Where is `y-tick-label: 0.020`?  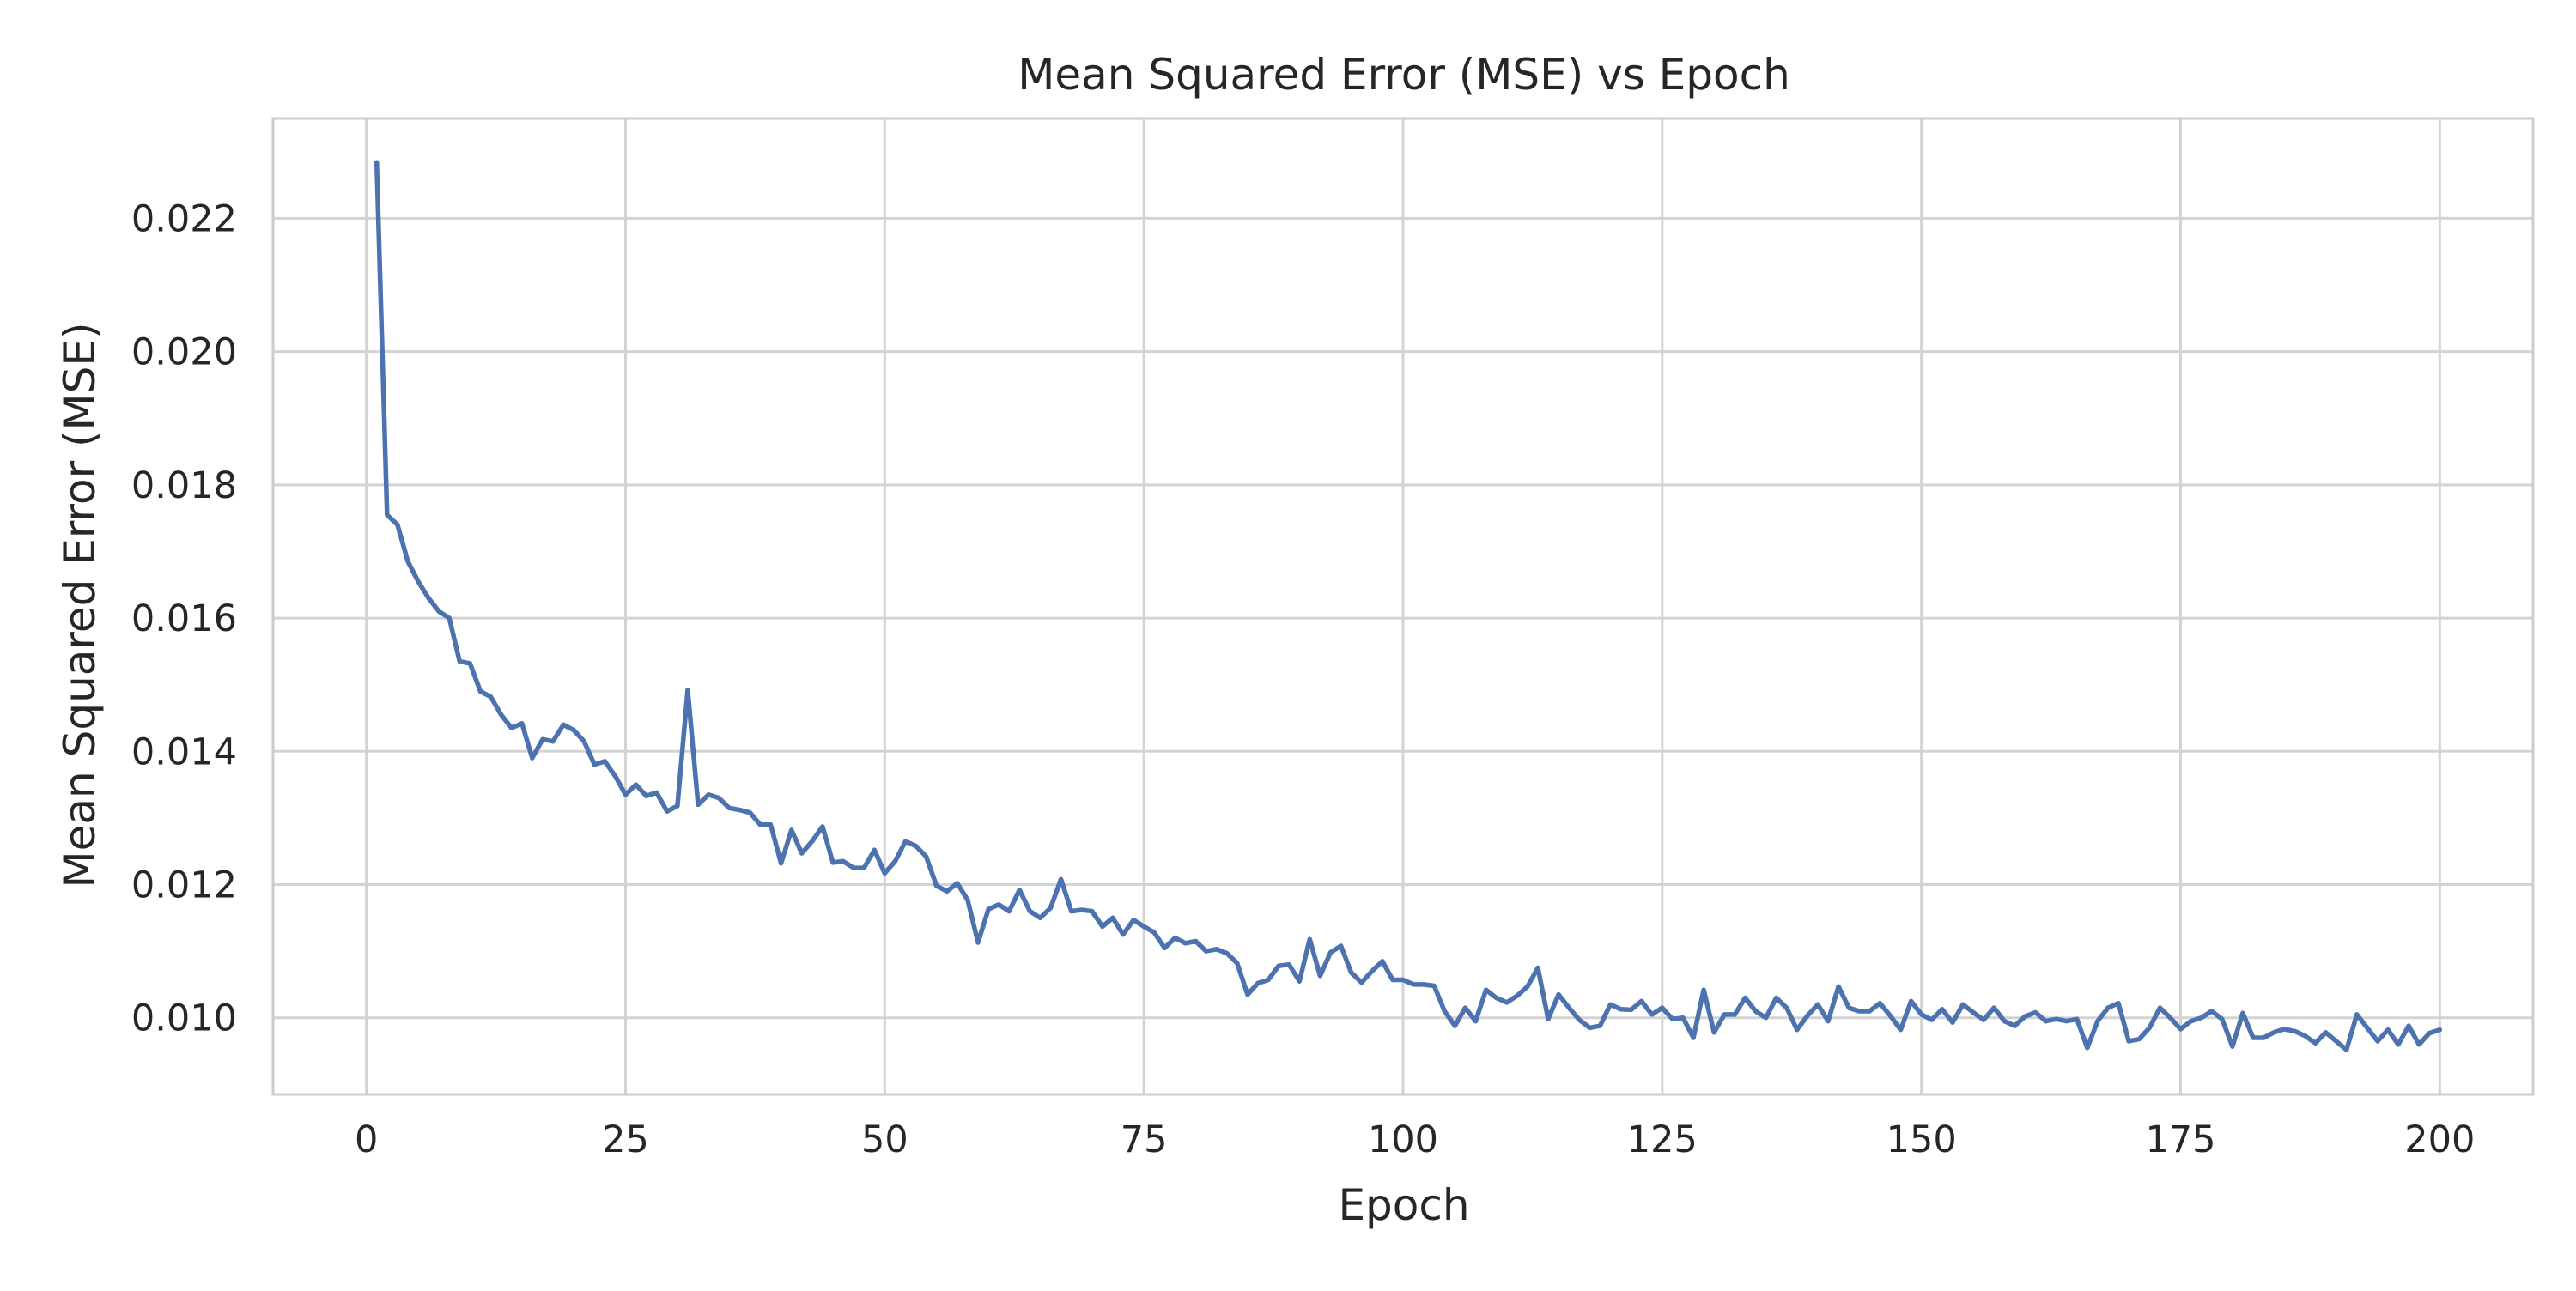 y-tick-label: 0.020 is located at coordinates (184, 353).